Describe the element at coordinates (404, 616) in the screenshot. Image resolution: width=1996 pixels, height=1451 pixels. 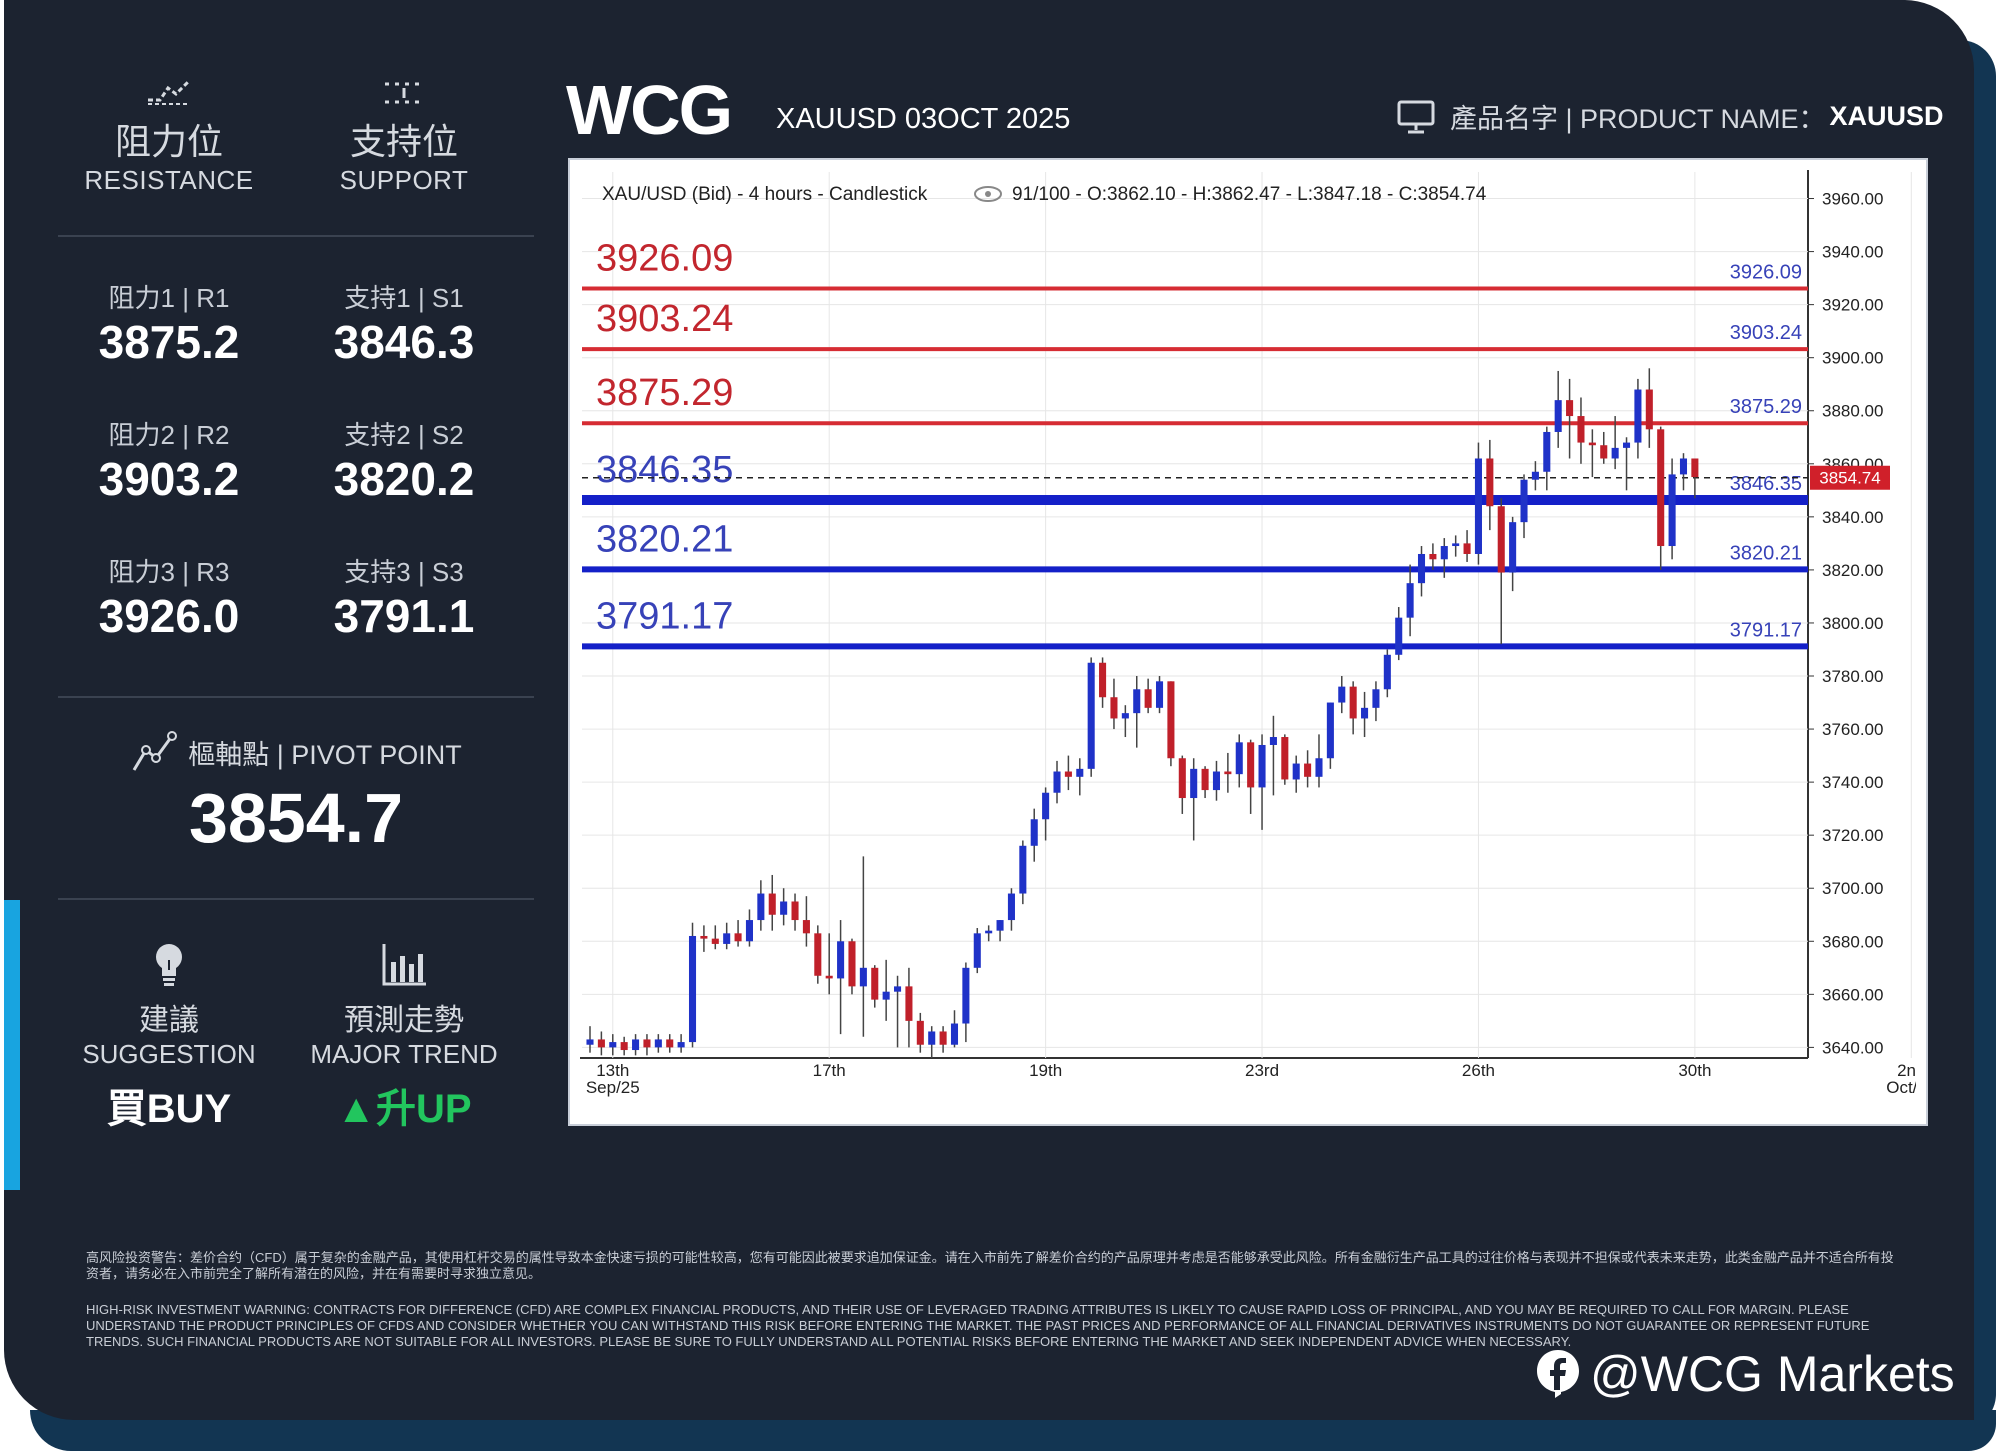
I see `s3-value: 3791.1` at that location.